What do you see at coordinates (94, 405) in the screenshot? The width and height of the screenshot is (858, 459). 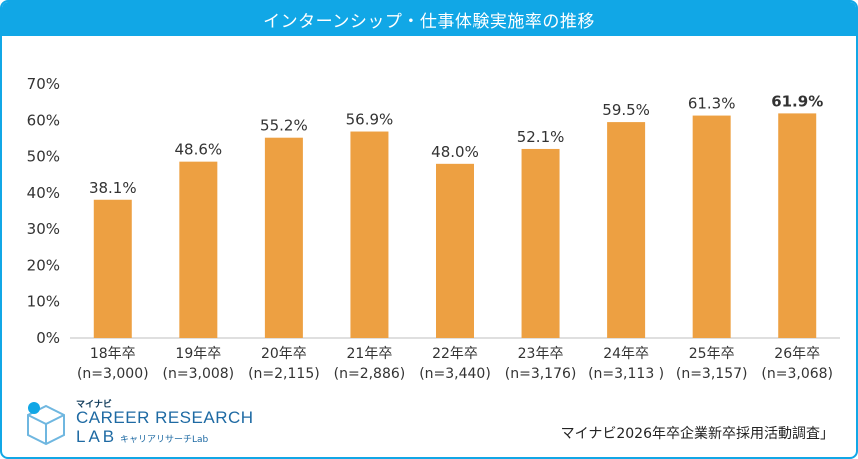 I see `logo-brand-text: マイナビ` at bounding box center [94, 405].